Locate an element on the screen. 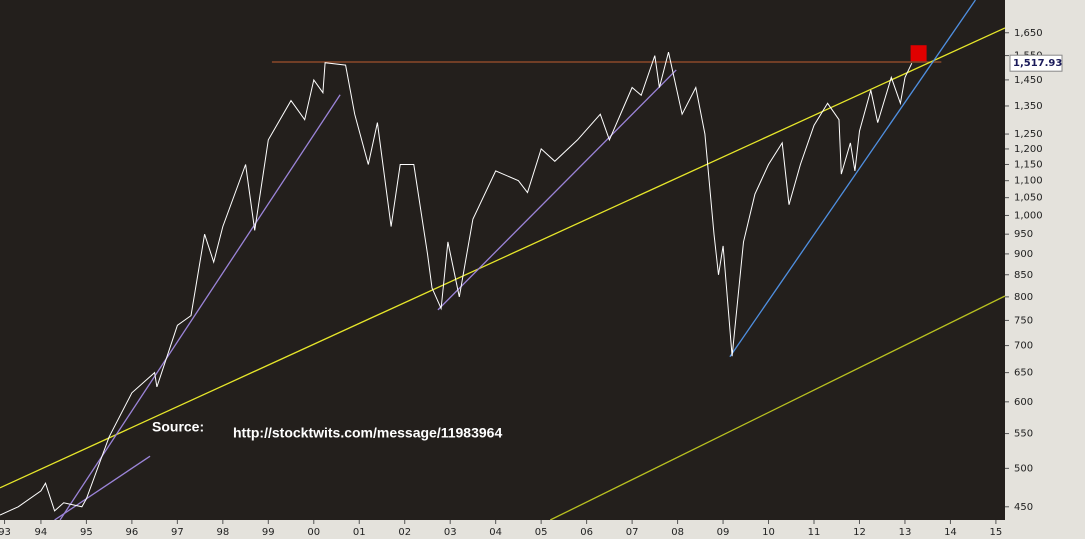  last-value-label: 1,517.93 is located at coordinates (1037, 63).